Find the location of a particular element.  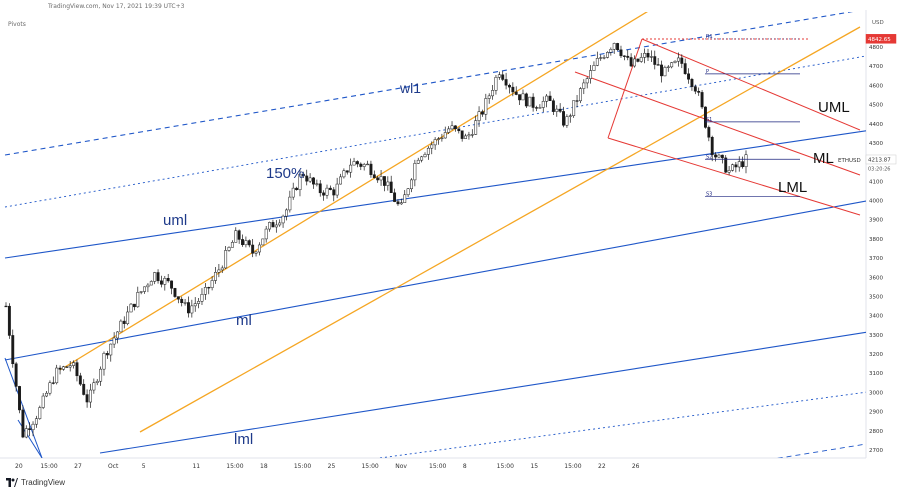

pivot-label-s3: S3 is located at coordinates (709, 195).